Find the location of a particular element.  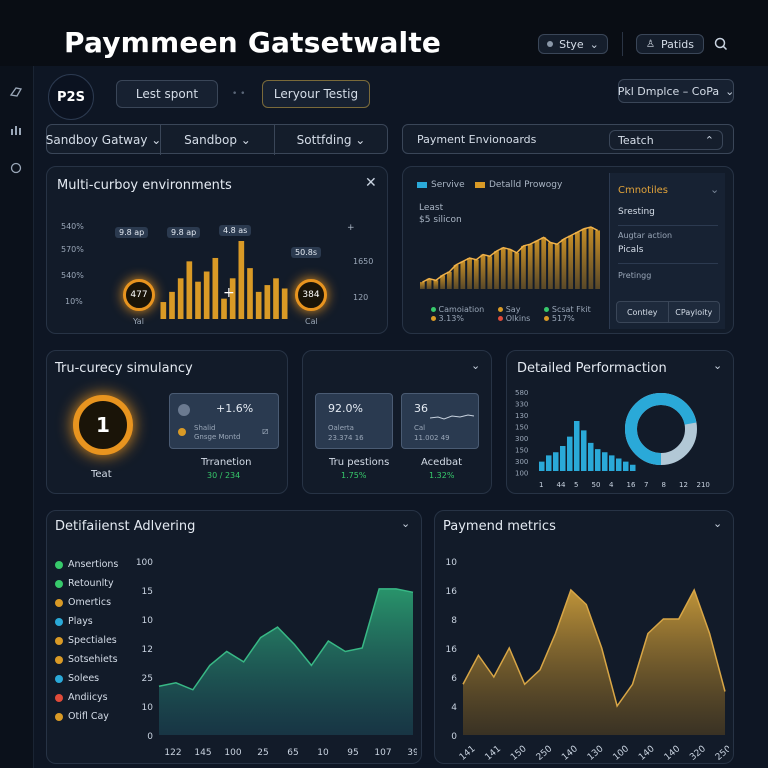

least-label: Least is located at coordinates (431, 208).